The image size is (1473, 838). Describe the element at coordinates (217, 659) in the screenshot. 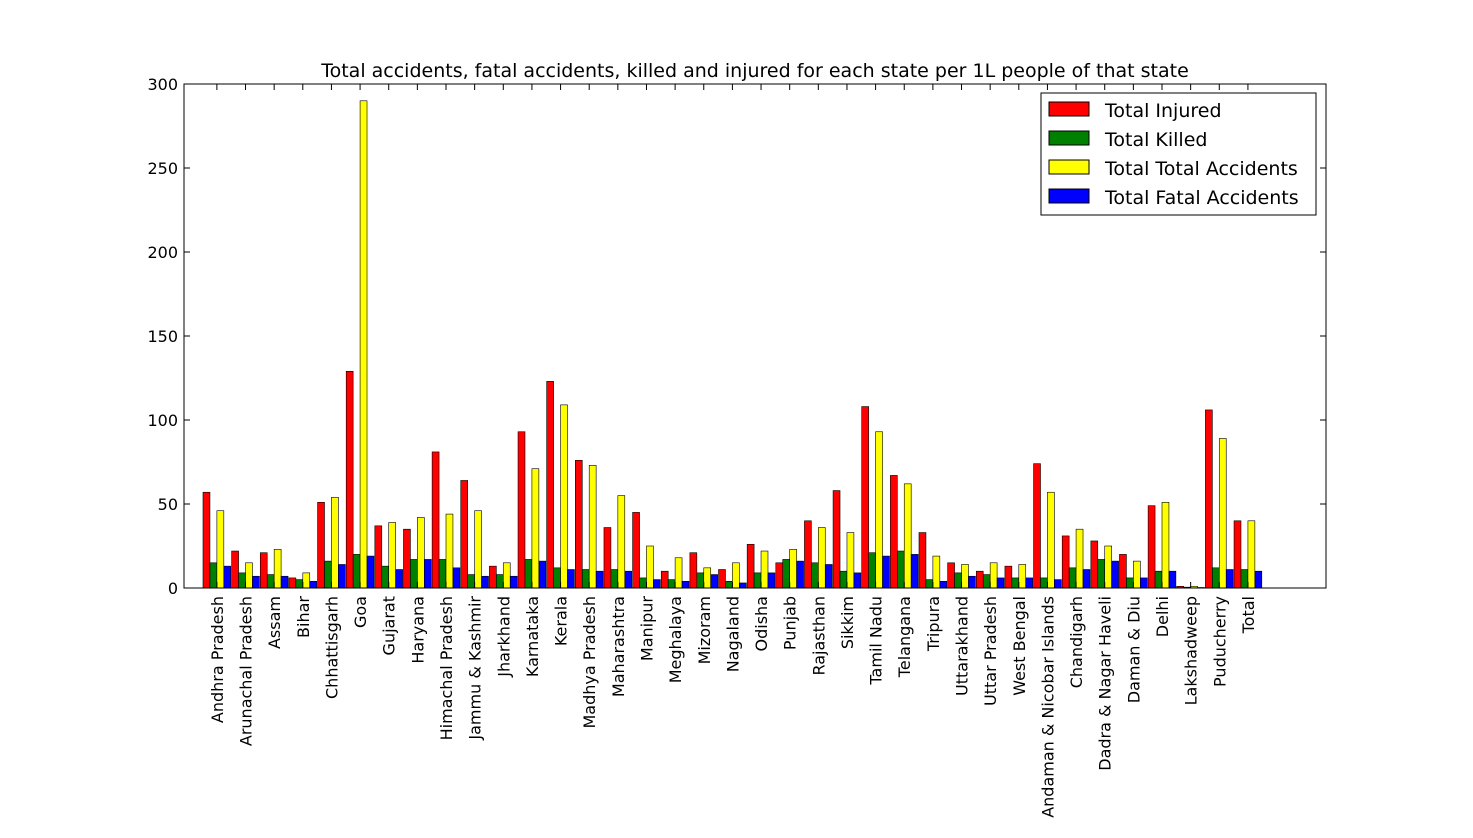

I see `x-tick-label: Andhra Pradesh` at that location.